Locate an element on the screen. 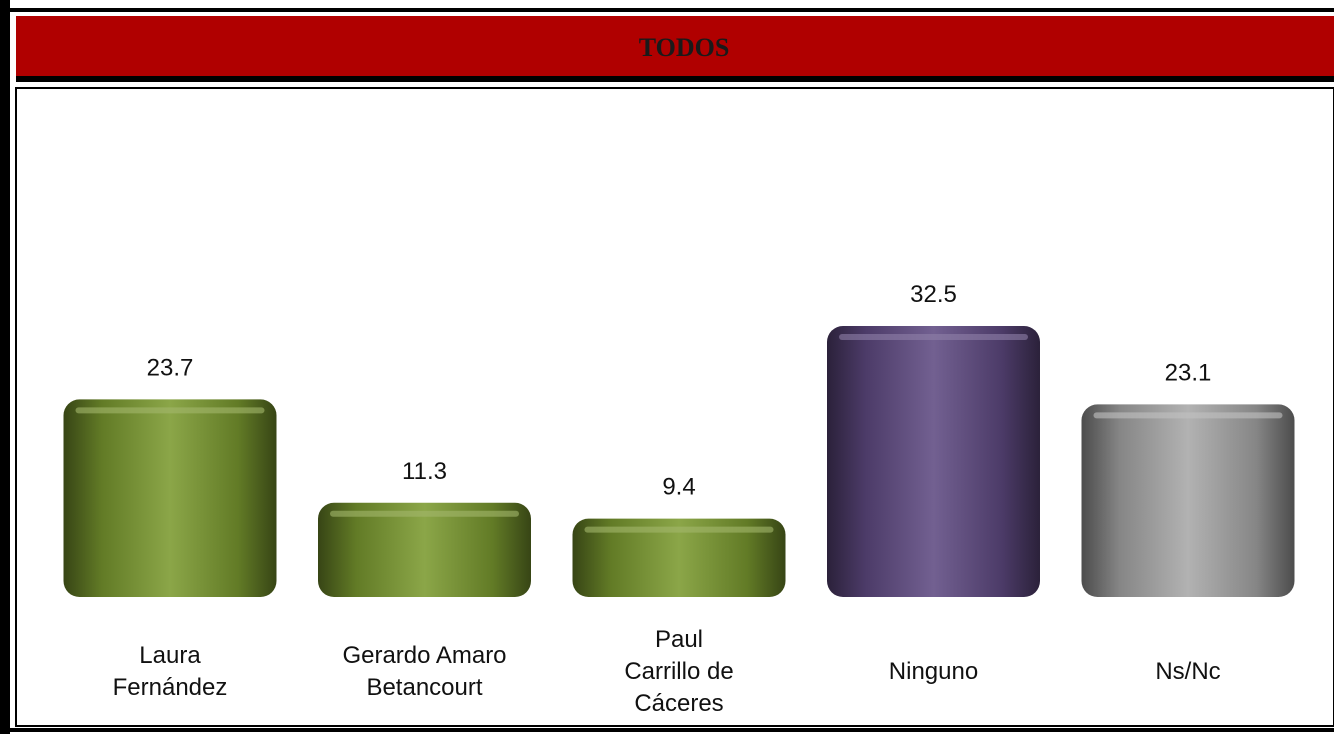 Image resolution: width=1334 pixels, height=734 pixels. header-rule is located at coordinates (675, 79).